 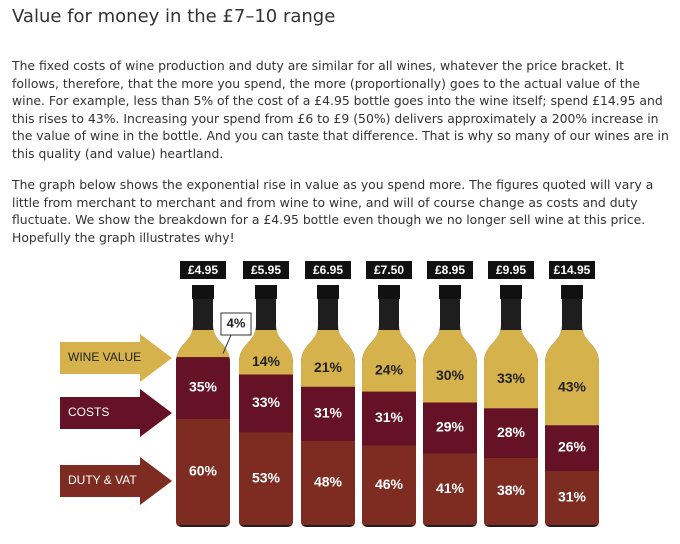 I want to click on value-label: 30%, so click(x=450, y=375).